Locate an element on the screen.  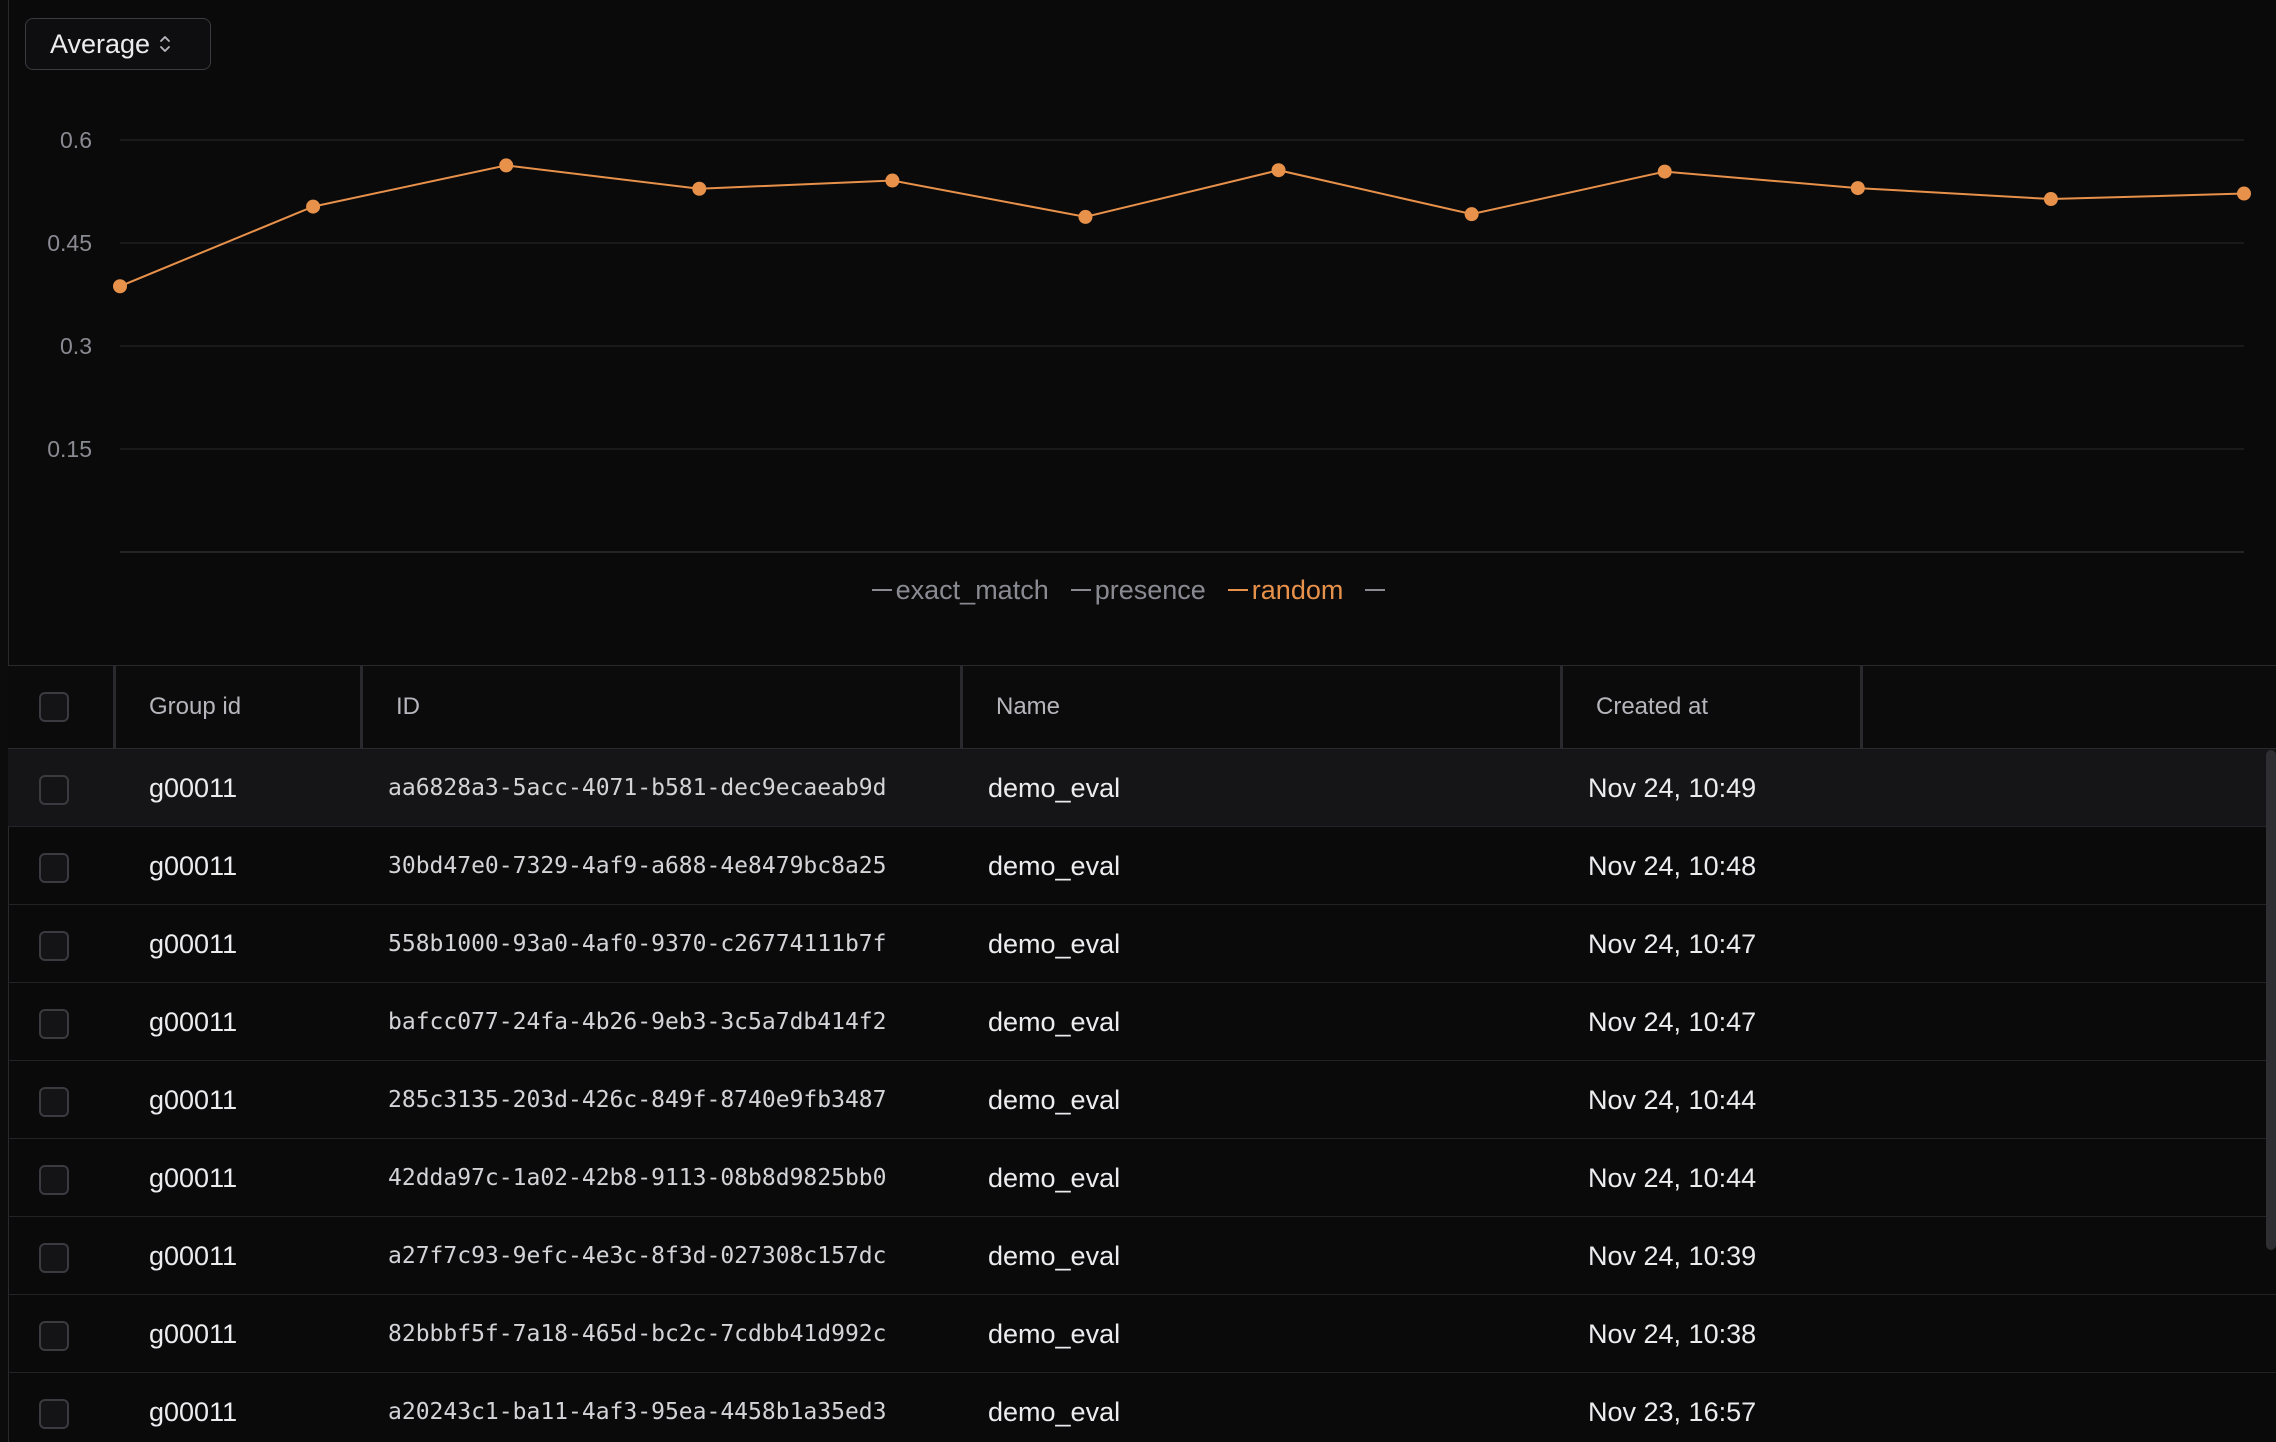
table-header: Group id ID Name Created at is located at coordinates (1142, 707).